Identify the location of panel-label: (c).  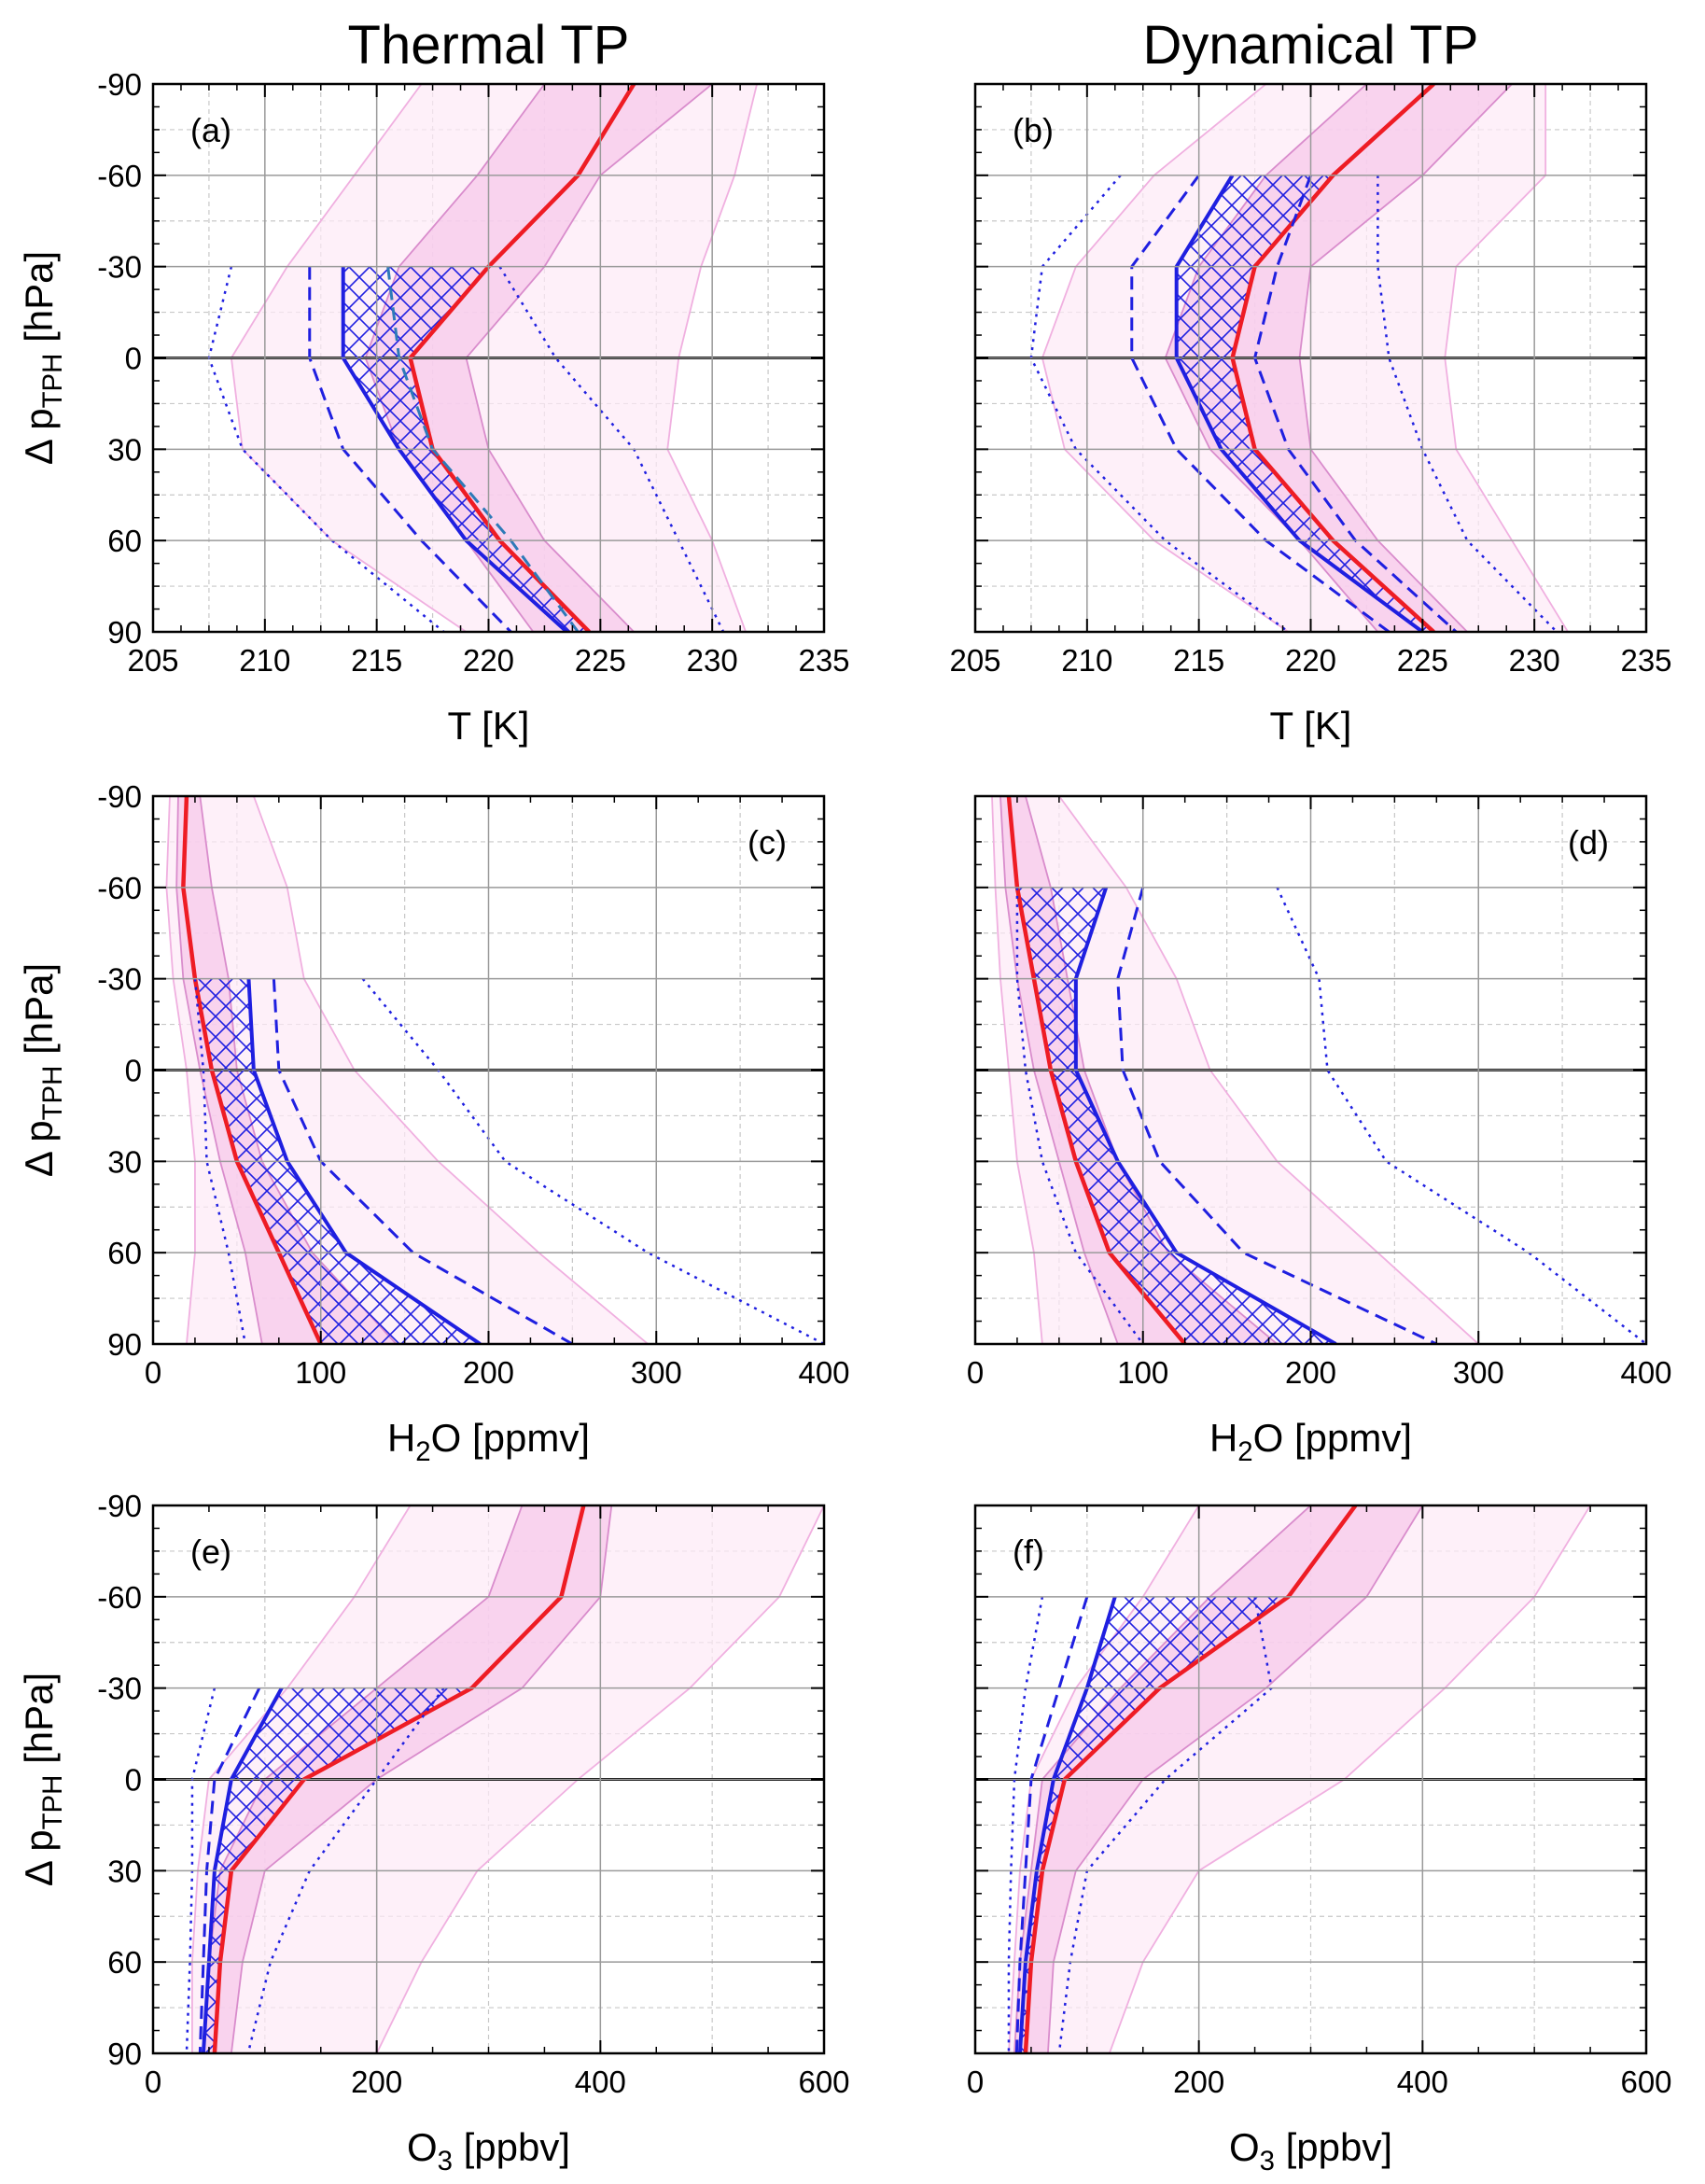
(767, 842).